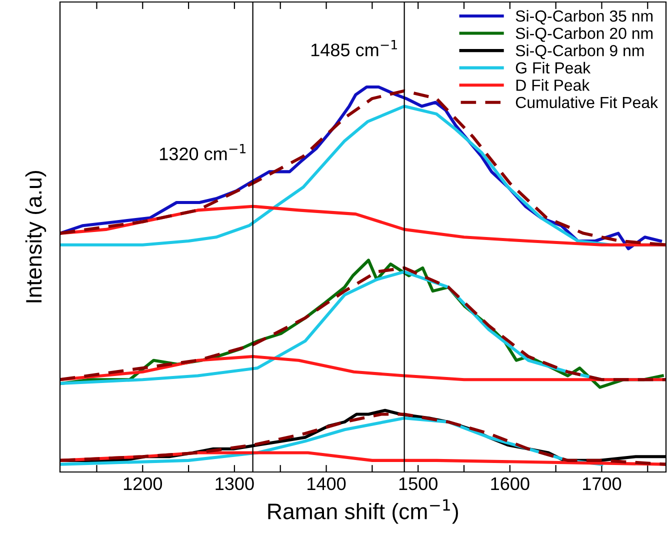  Describe the element at coordinates (587, 102) in the screenshot. I see `legend-label: Cumulative Fit Peak` at that location.